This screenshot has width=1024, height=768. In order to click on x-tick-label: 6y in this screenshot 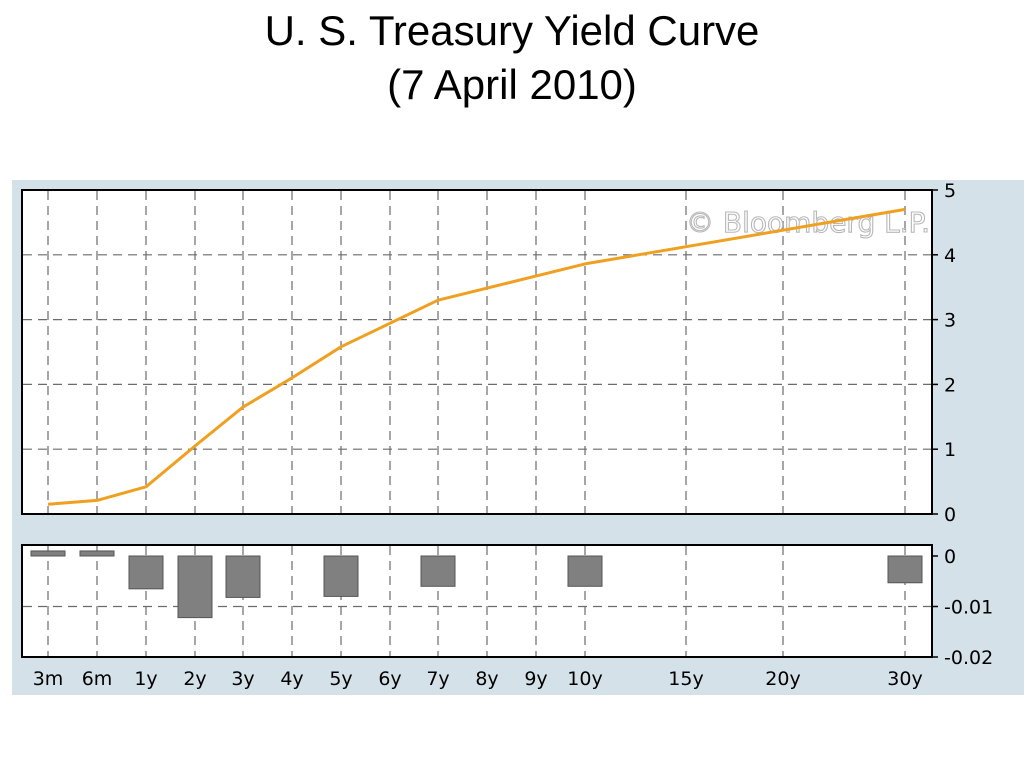, I will do `click(389, 679)`.